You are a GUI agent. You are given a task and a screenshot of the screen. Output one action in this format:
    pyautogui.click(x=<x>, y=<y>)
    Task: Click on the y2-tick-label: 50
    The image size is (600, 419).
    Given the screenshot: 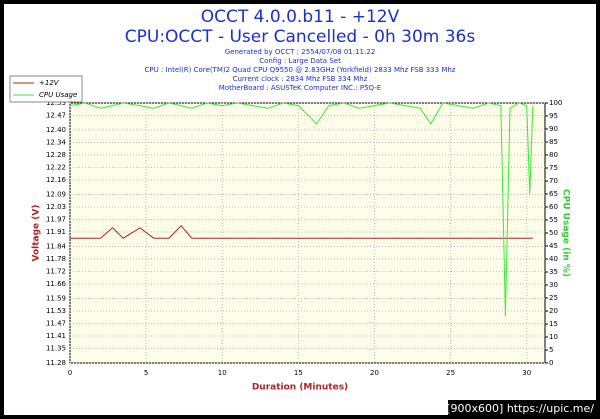 What is the action you would take?
    pyautogui.click(x=553, y=233)
    